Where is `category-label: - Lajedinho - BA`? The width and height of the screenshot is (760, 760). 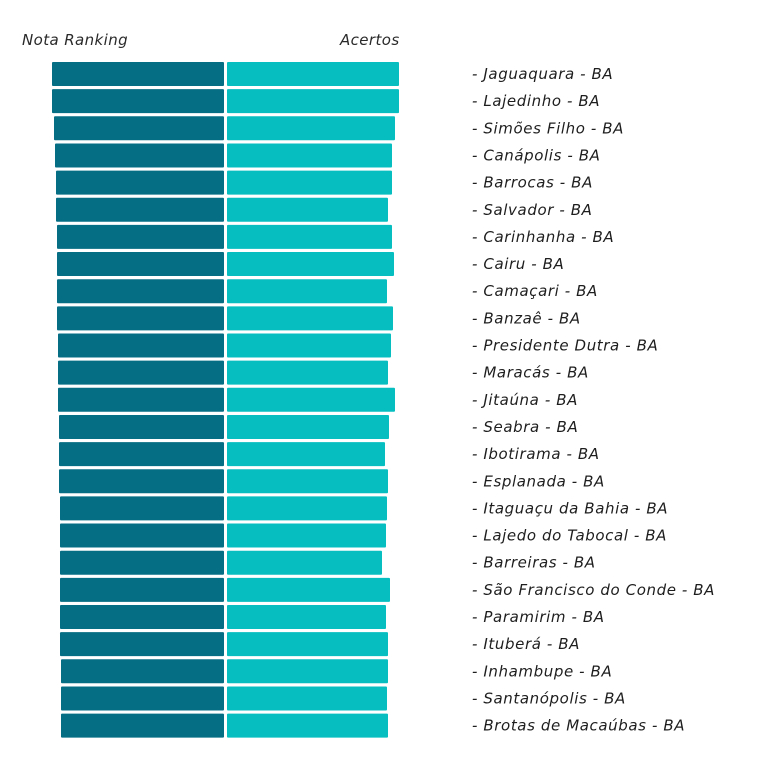 category-label: - Lajedinho - BA is located at coordinates (536, 101).